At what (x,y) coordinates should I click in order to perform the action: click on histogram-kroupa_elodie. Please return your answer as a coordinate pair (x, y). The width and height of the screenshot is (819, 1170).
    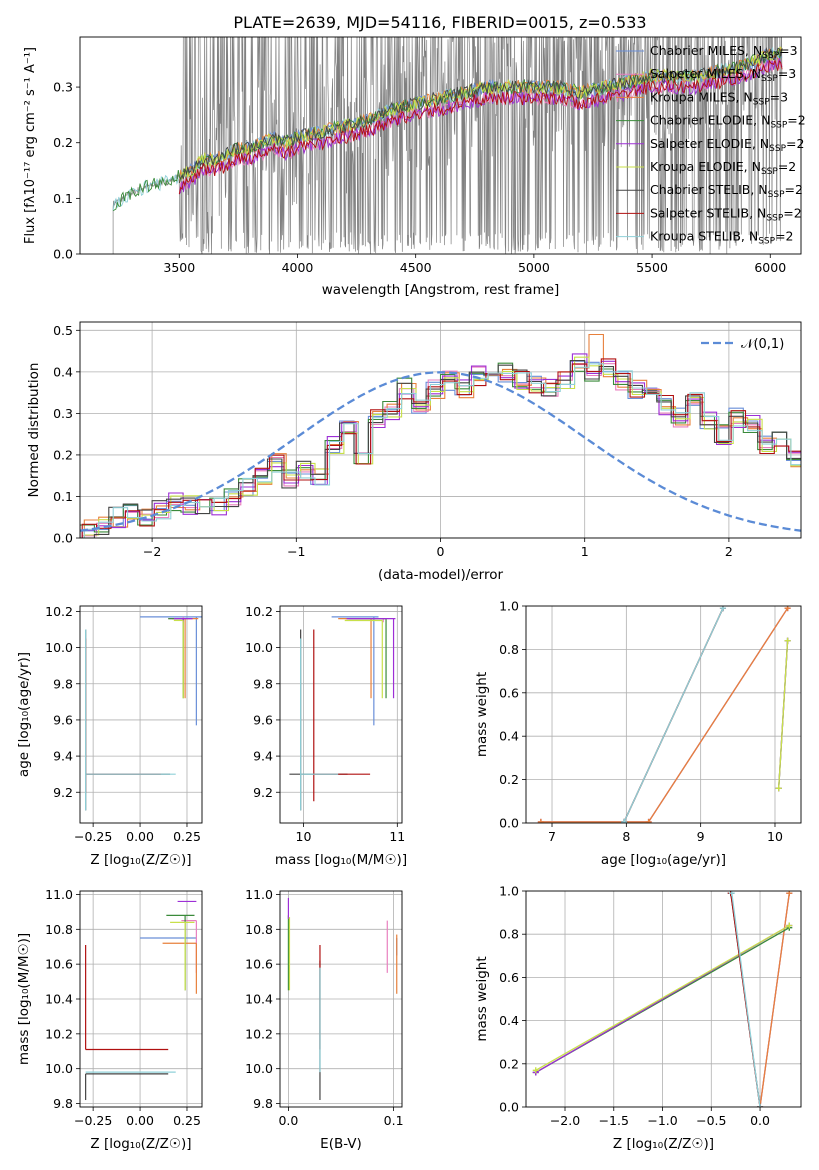
    Looking at the image, I should click on (440, 447).